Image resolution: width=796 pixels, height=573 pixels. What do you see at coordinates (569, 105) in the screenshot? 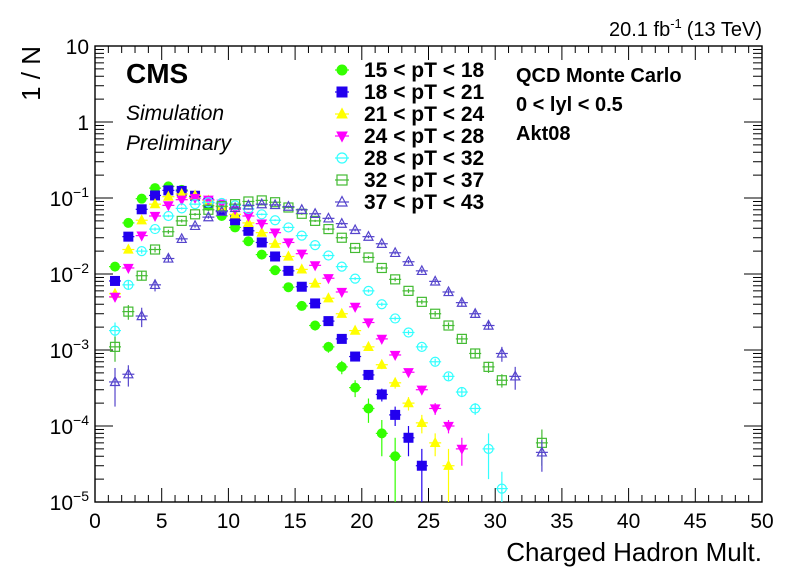
I see `info-rapidity: 0 < lyl < 0.5` at bounding box center [569, 105].